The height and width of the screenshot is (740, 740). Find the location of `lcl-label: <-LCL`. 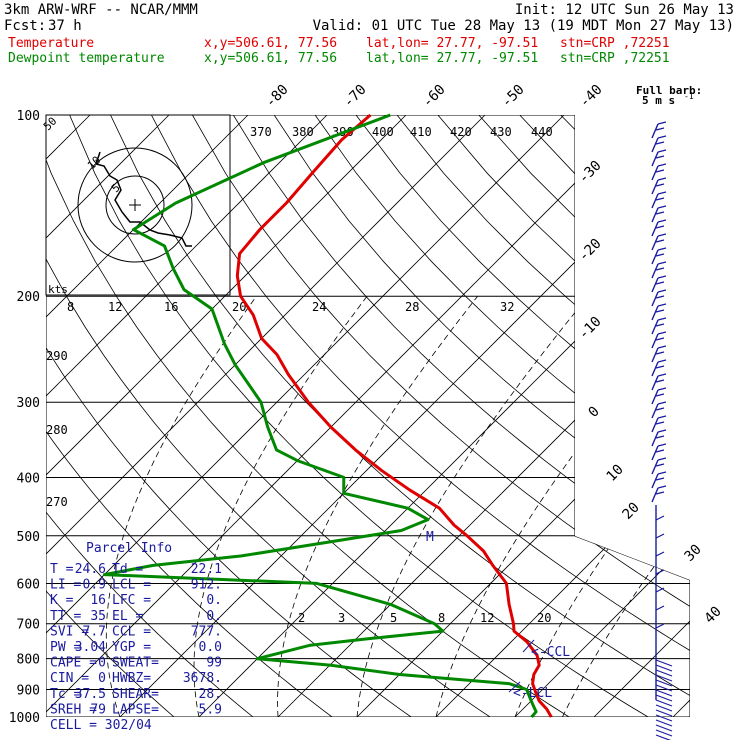

lcl-label: <-LCL is located at coordinates (532, 693).